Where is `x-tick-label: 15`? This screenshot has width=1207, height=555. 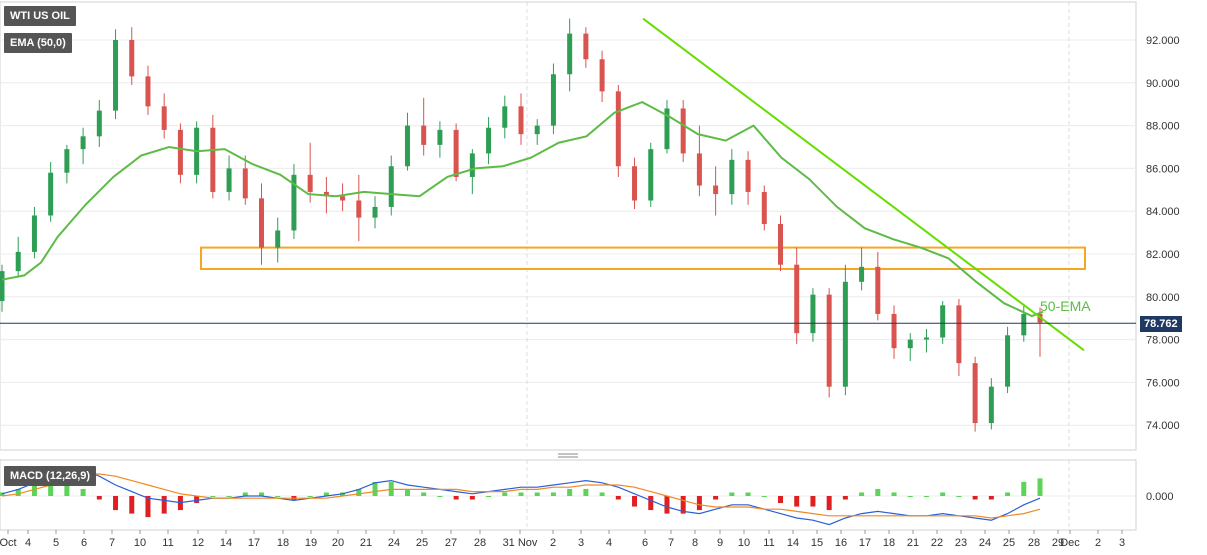
x-tick-label: 15 is located at coordinates (817, 543).